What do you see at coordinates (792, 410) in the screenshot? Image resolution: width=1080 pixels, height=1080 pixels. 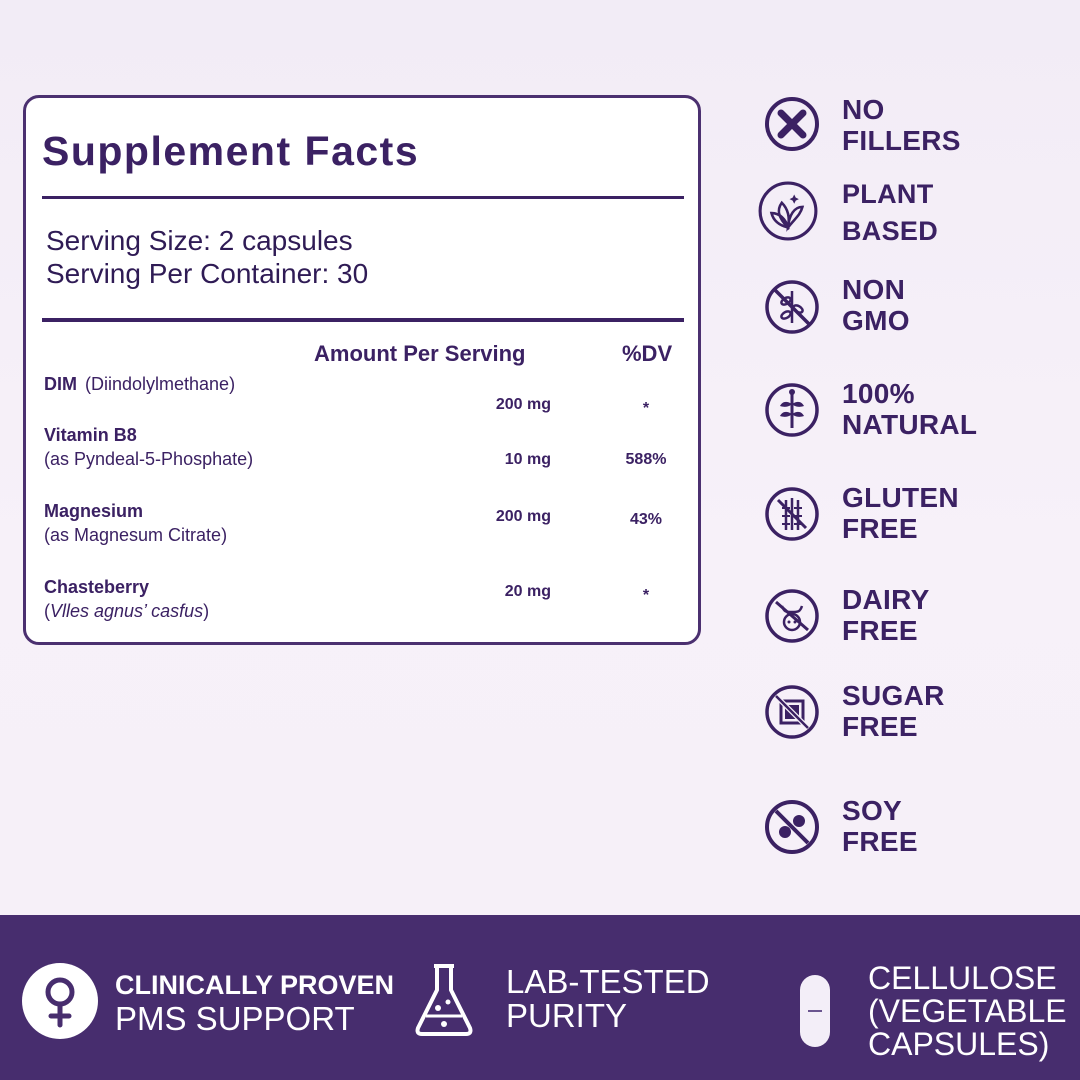 I see `natural-plant-icon` at bounding box center [792, 410].